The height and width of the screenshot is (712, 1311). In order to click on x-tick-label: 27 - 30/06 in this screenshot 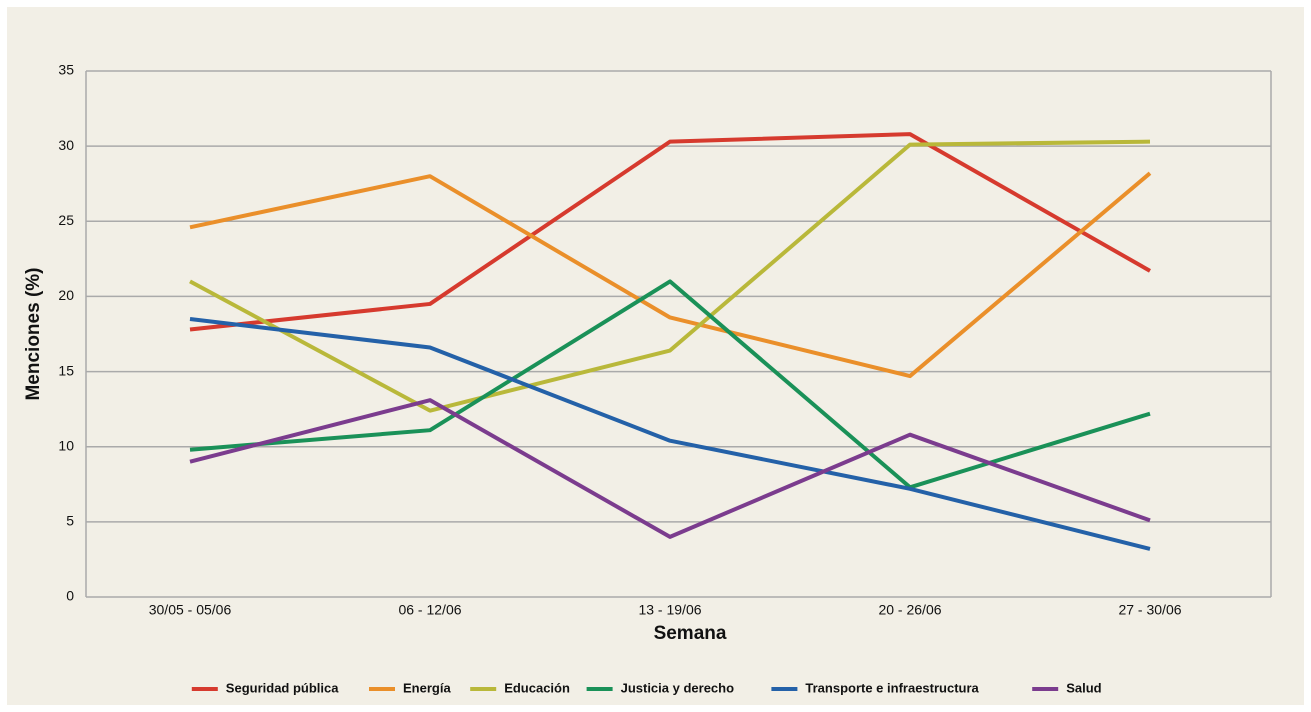, I will do `click(1149, 610)`.